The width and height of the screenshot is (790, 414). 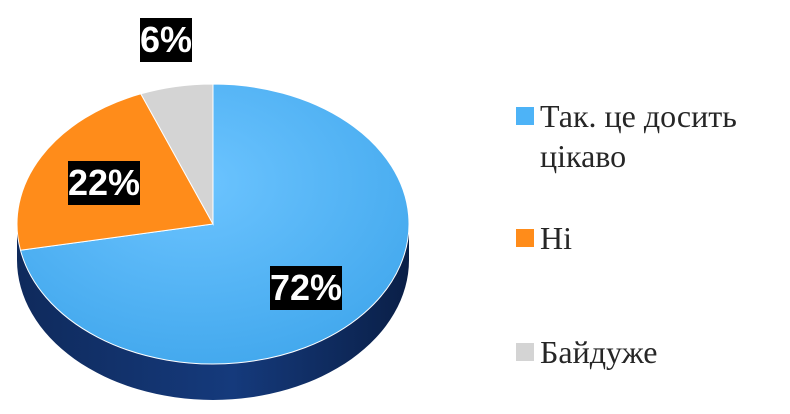 What do you see at coordinates (556, 238) in the screenshot?
I see `legend-label-no: Ні` at bounding box center [556, 238].